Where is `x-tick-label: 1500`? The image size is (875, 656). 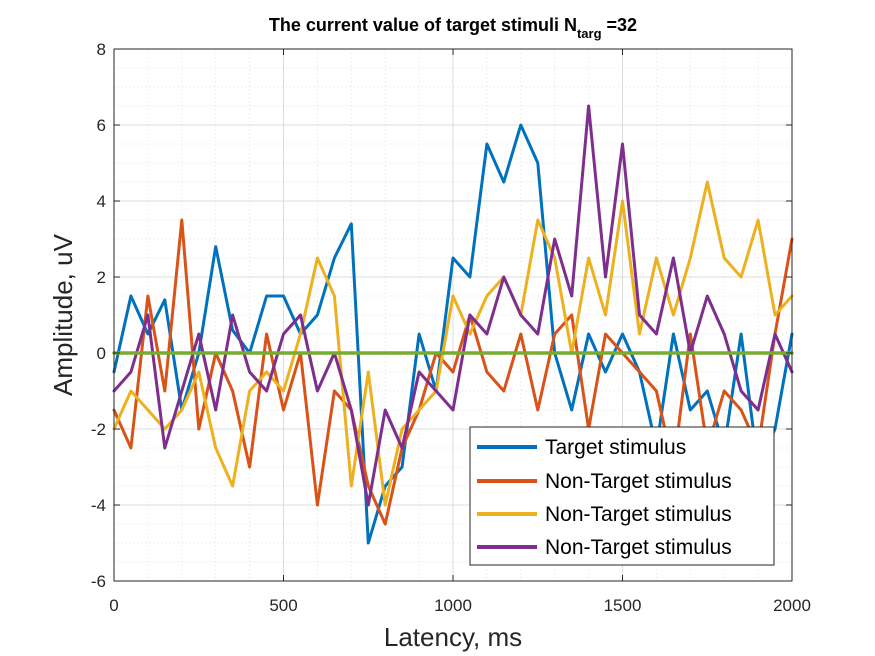 x-tick-label: 1500 is located at coordinates (623, 605).